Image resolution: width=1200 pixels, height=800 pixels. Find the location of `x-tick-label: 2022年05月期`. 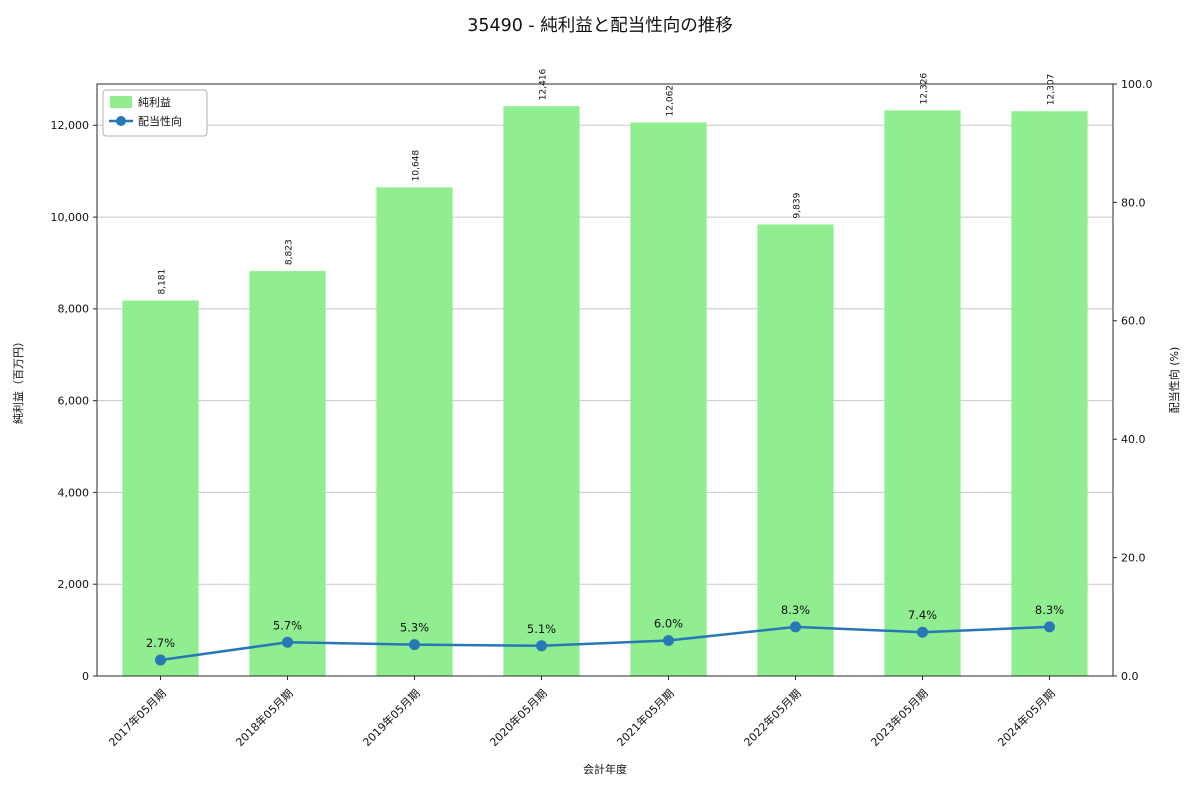

x-tick-label: 2022年05月期 is located at coordinates (772, 717).